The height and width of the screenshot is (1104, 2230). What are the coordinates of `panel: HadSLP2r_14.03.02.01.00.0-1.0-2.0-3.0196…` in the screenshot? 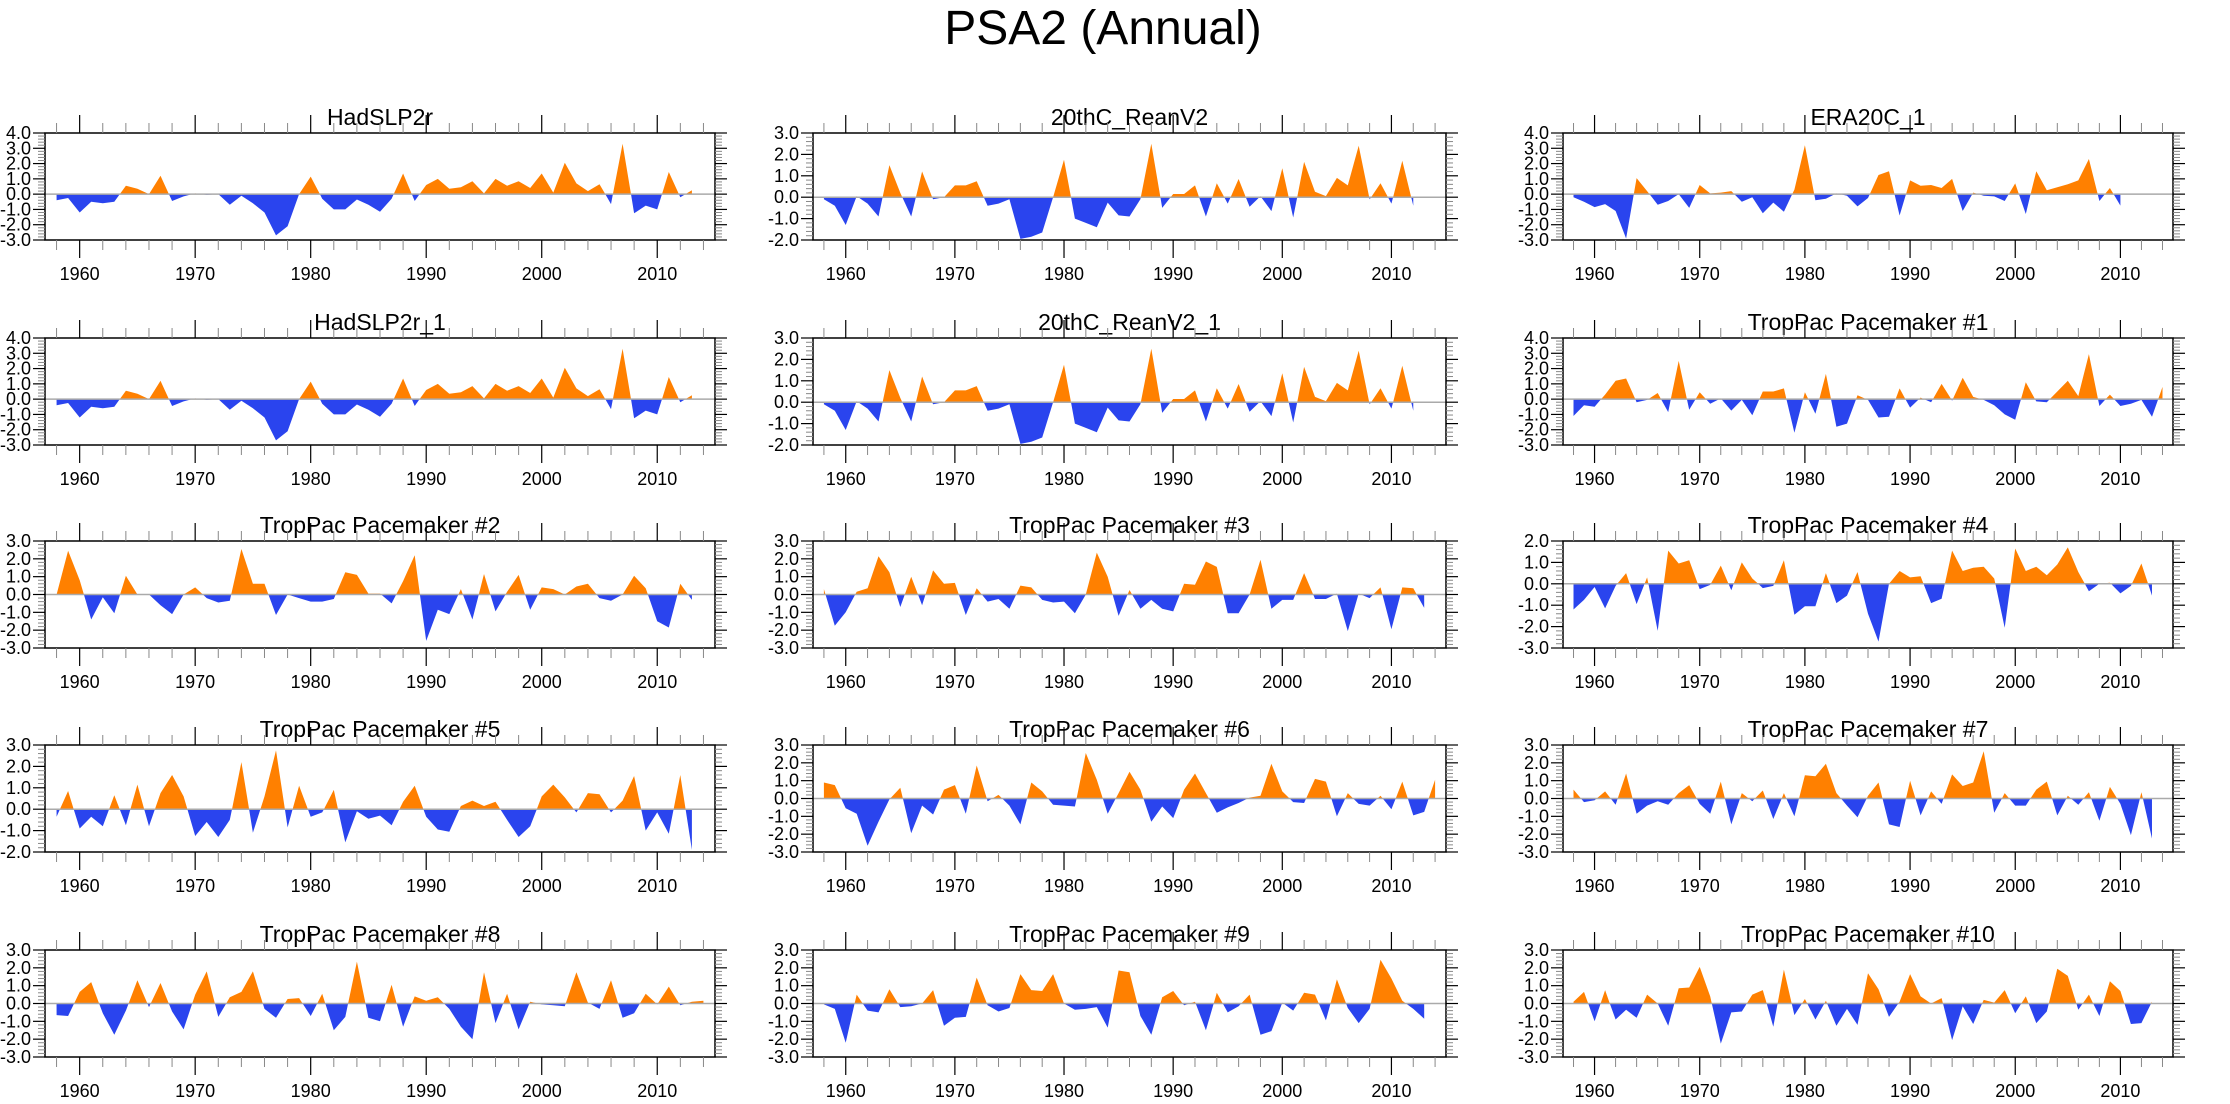 It's located at (363, 399).